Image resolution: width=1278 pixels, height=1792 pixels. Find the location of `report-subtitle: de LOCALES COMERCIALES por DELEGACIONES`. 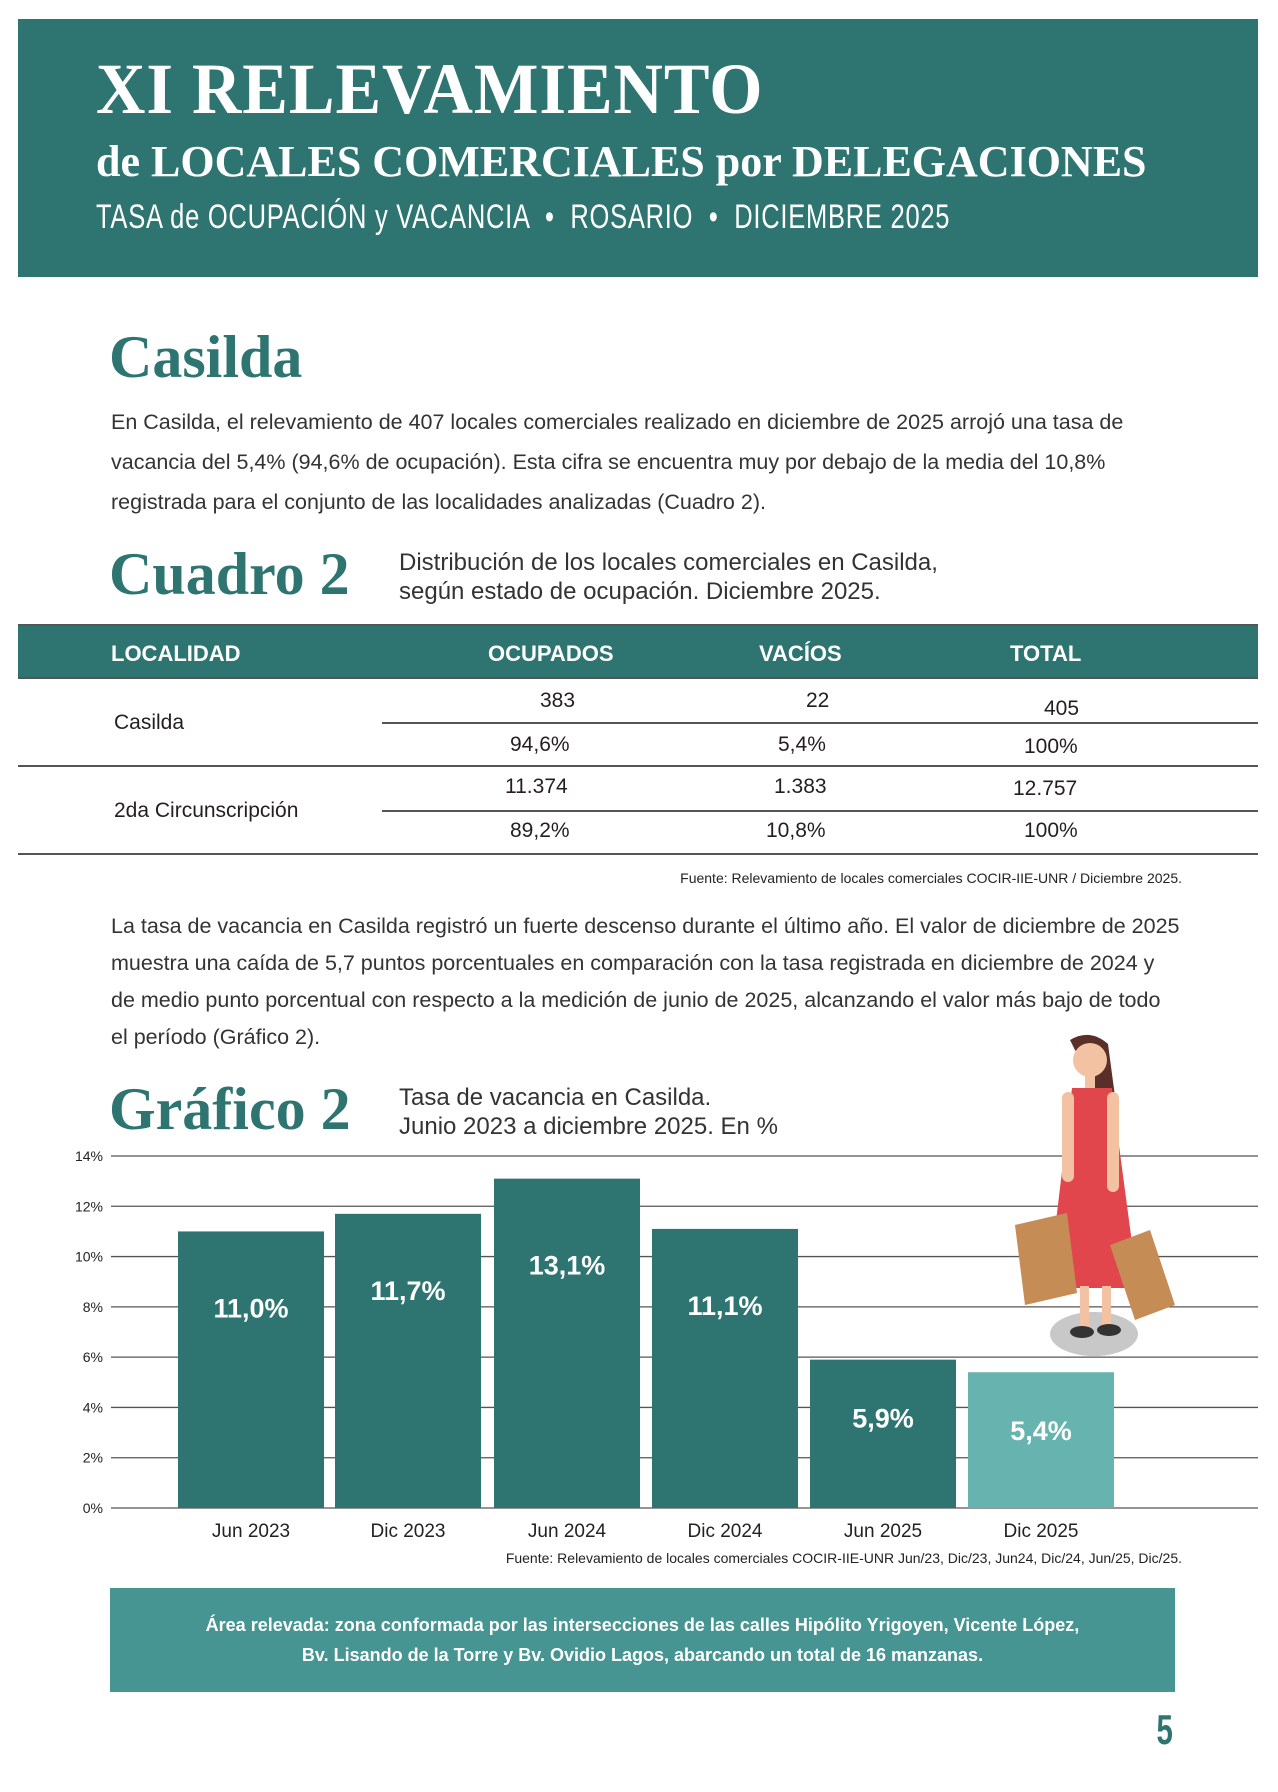

report-subtitle: de LOCALES COMERCIALES por DELEGACIONES is located at coordinates (621, 161).